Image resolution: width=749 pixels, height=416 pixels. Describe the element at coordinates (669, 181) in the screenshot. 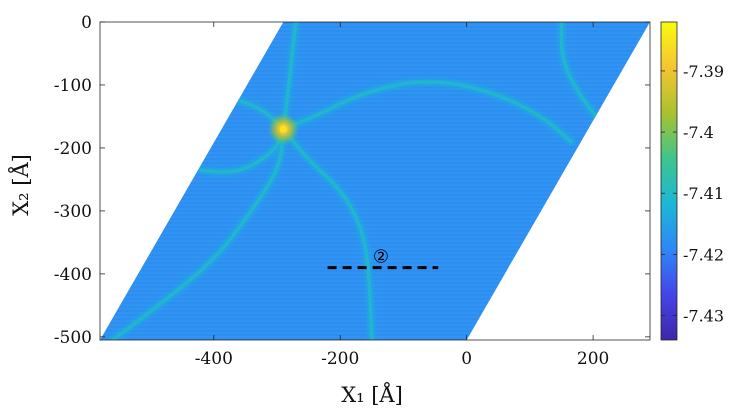

I see `colorbar-gradient` at that location.